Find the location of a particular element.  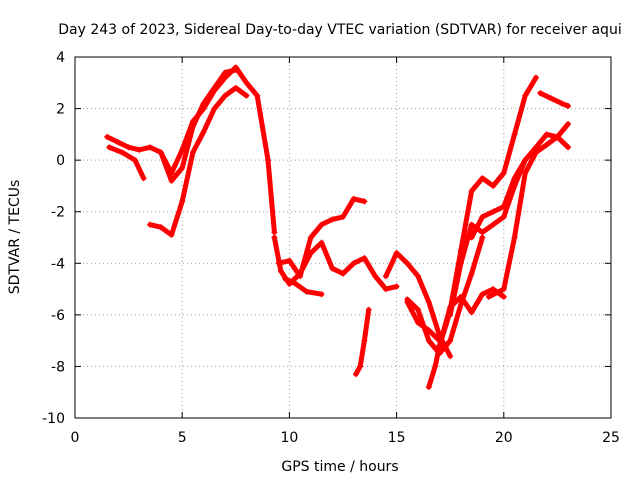

y-tick-label: 4 is located at coordinates (60, 58).